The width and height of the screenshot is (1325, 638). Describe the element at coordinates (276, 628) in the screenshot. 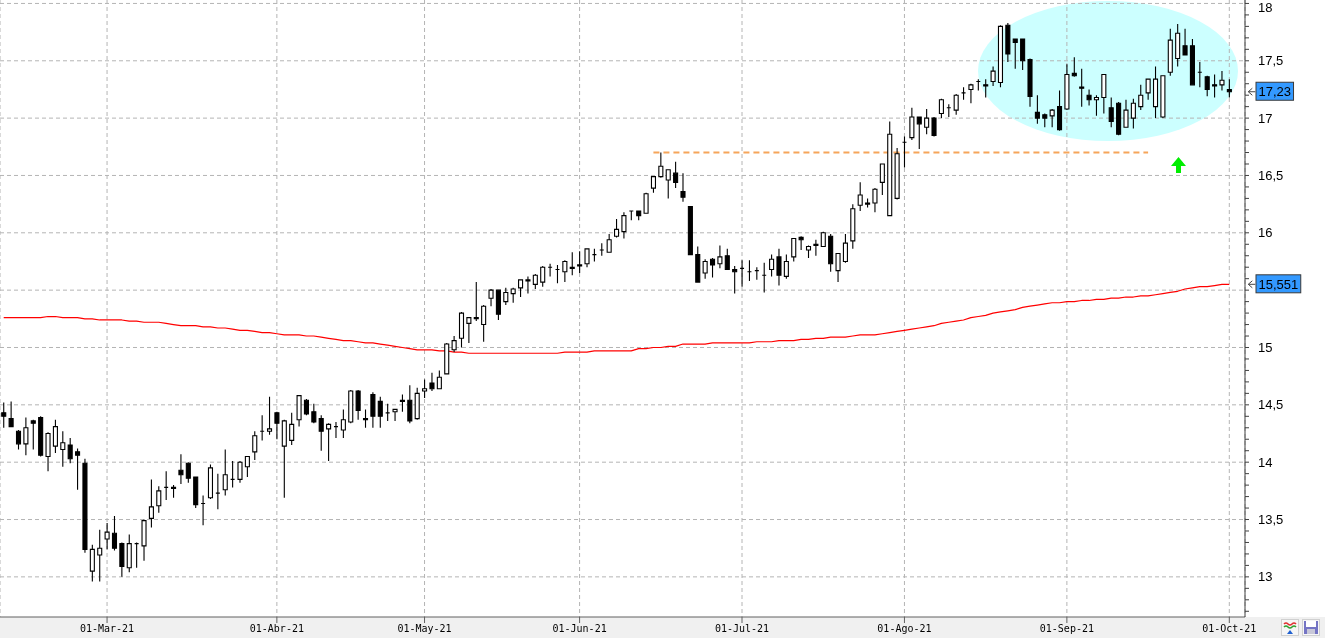

I see `x-tick-label: 01-Abr-21` at that location.